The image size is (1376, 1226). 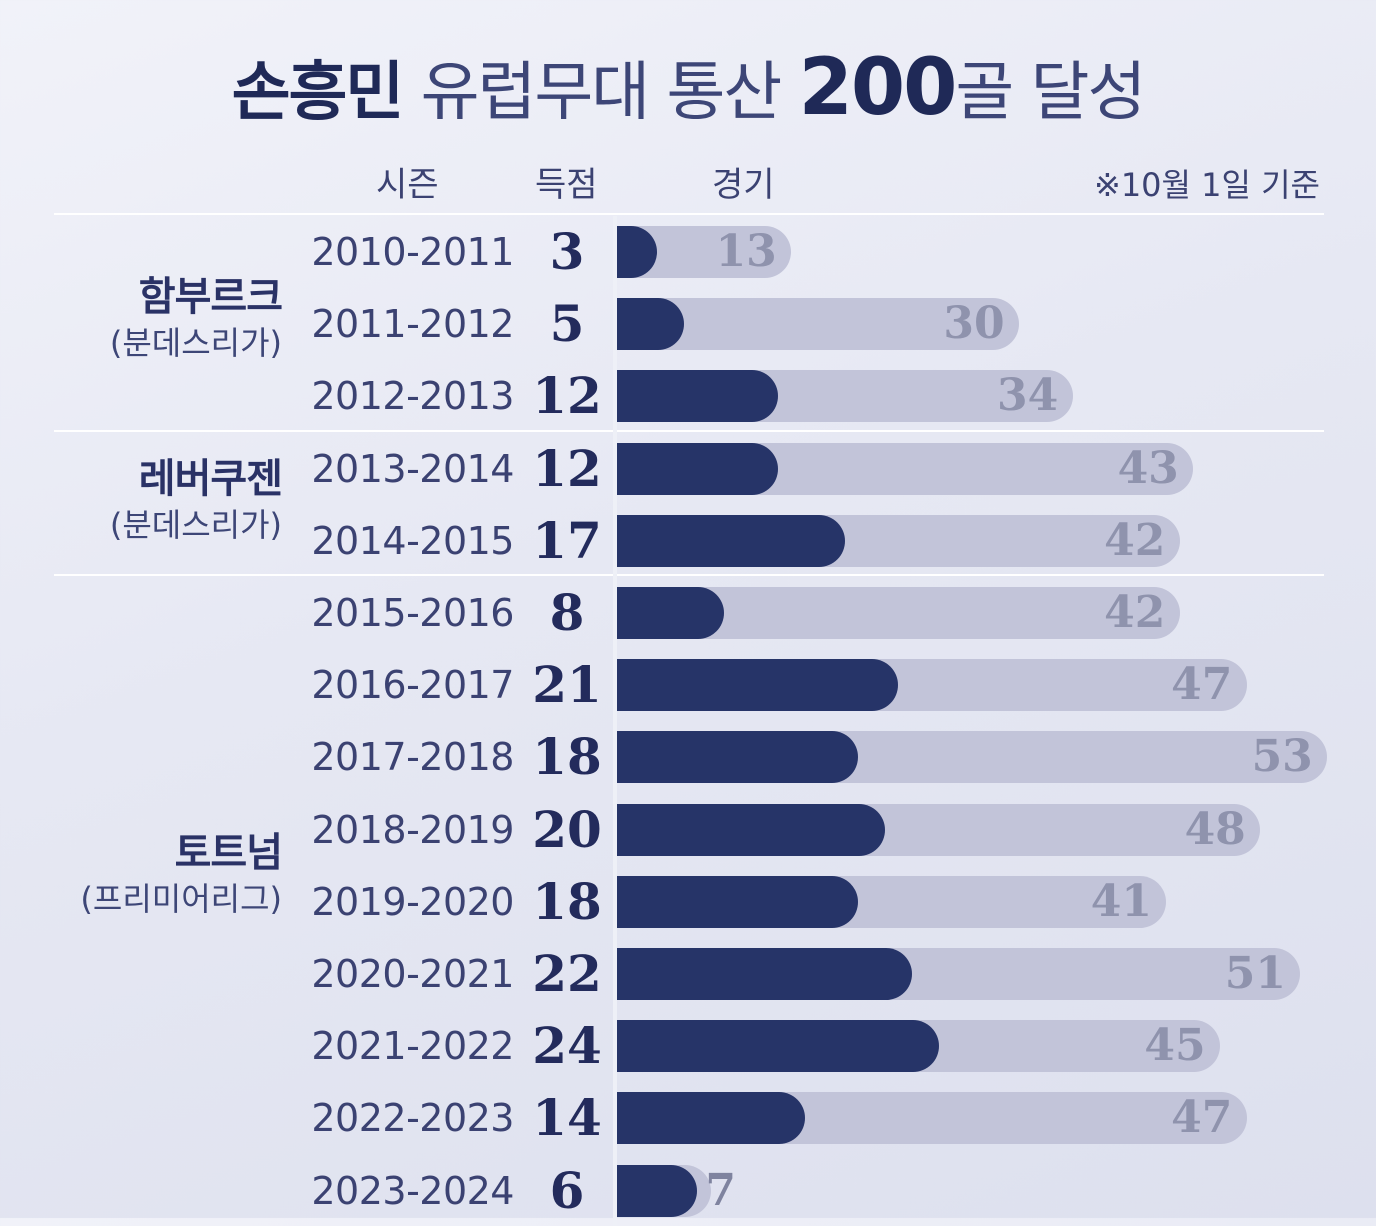 What do you see at coordinates (228, 853) in the screenshot?
I see `team-name: 토트넘` at bounding box center [228, 853].